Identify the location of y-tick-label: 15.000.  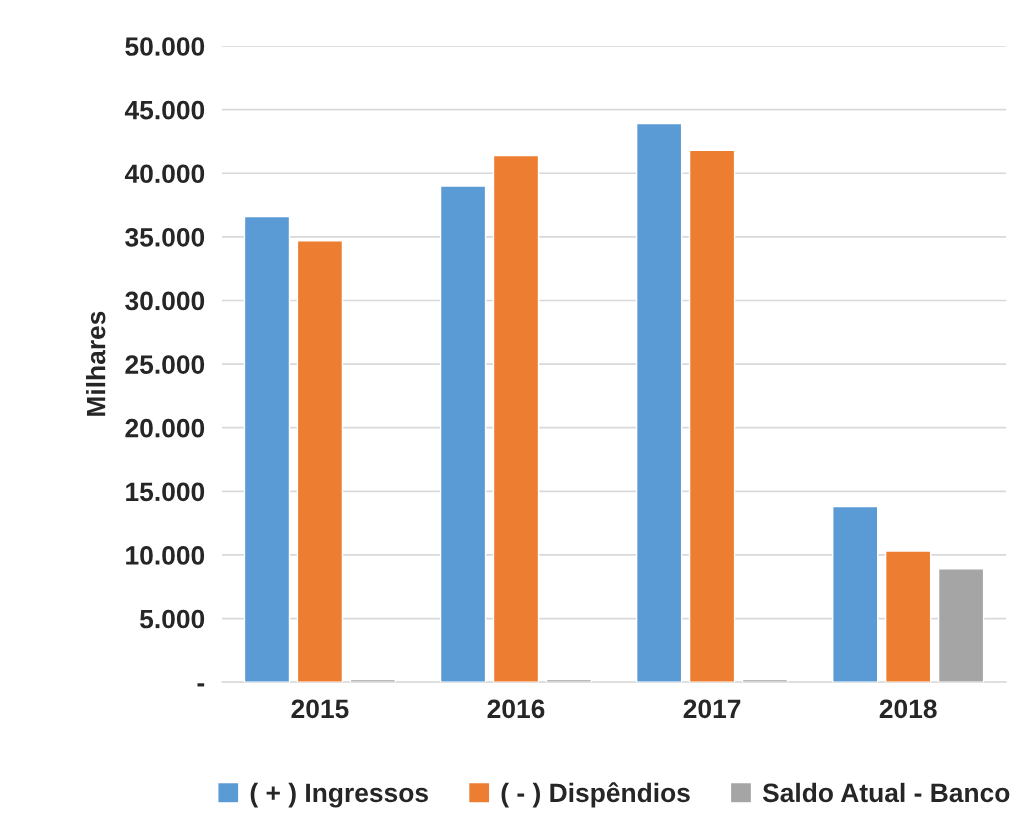
(165, 492).